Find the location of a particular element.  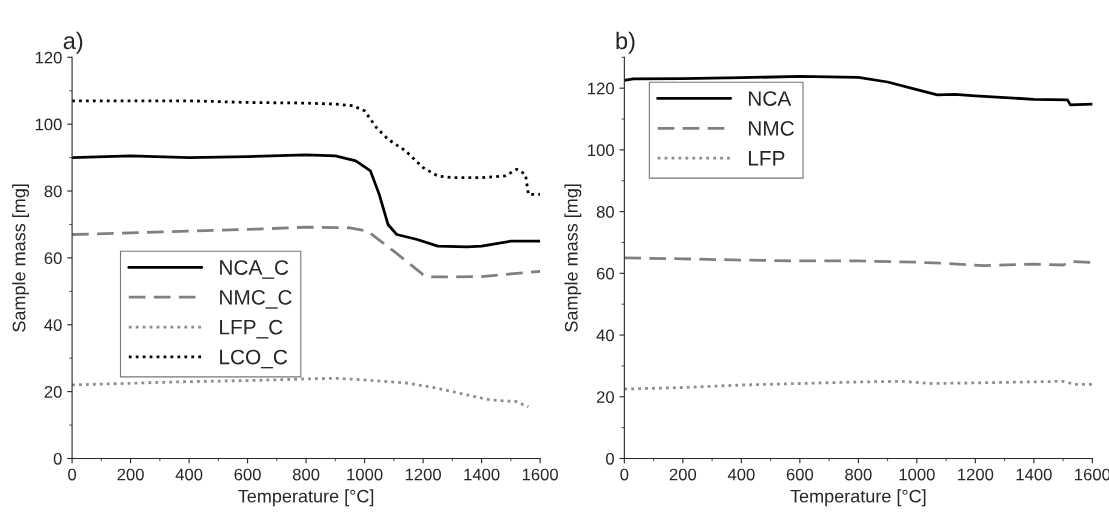

legend-label: LCO_C is located at coordinates (254, 359).